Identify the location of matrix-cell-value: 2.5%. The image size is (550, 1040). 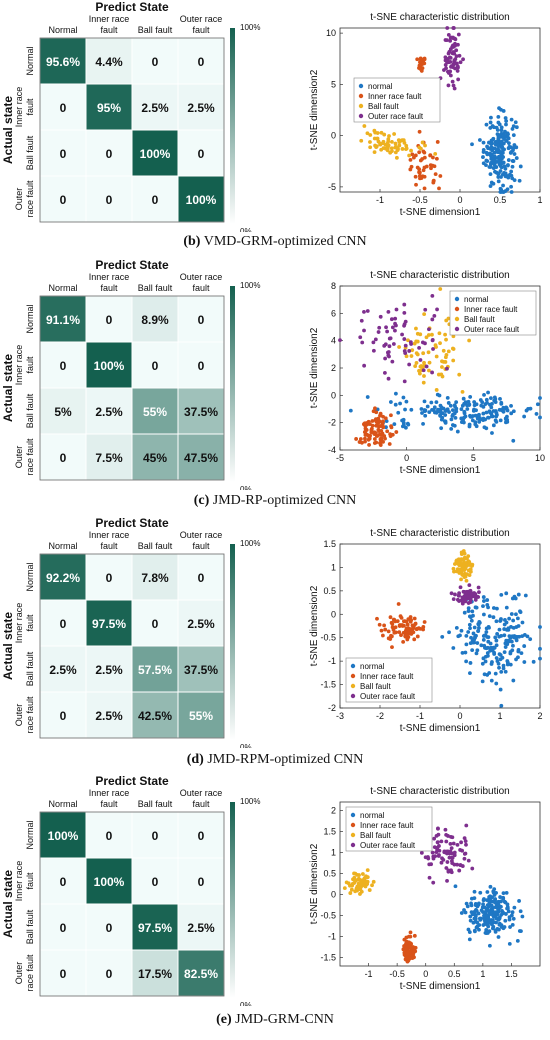
(201, 108).